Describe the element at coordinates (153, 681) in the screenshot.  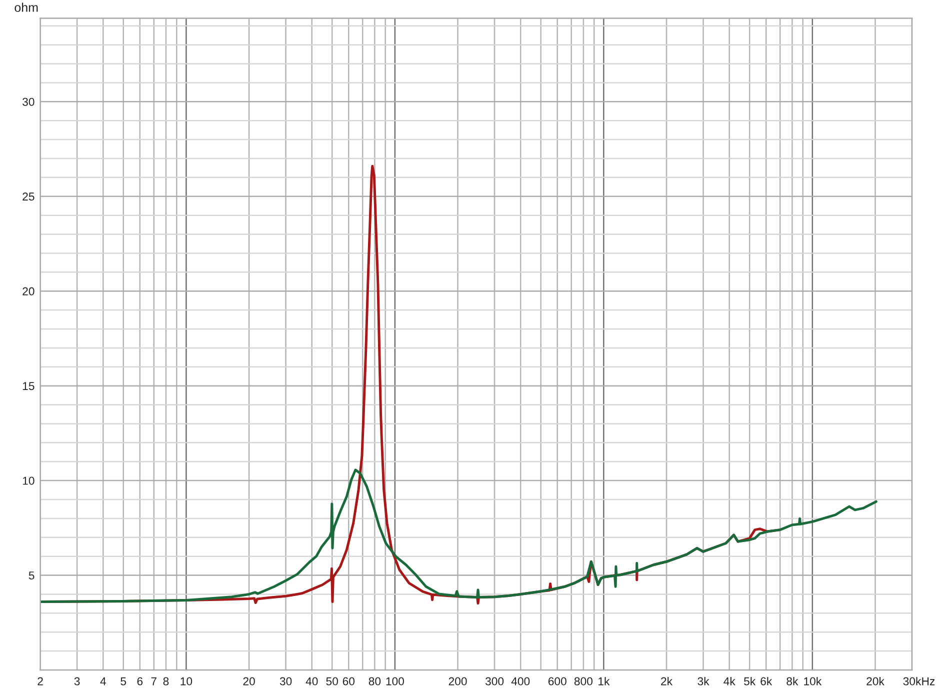
I see `x-tick-label: 7` at that location.